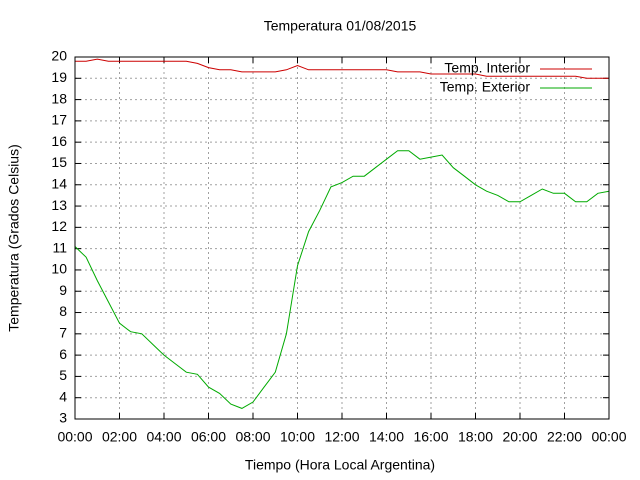 The image size is (640, 480). What do you see at coordinates (342, 68) in the screenshot?
I see `series-line` at bounding box center [342, 68].